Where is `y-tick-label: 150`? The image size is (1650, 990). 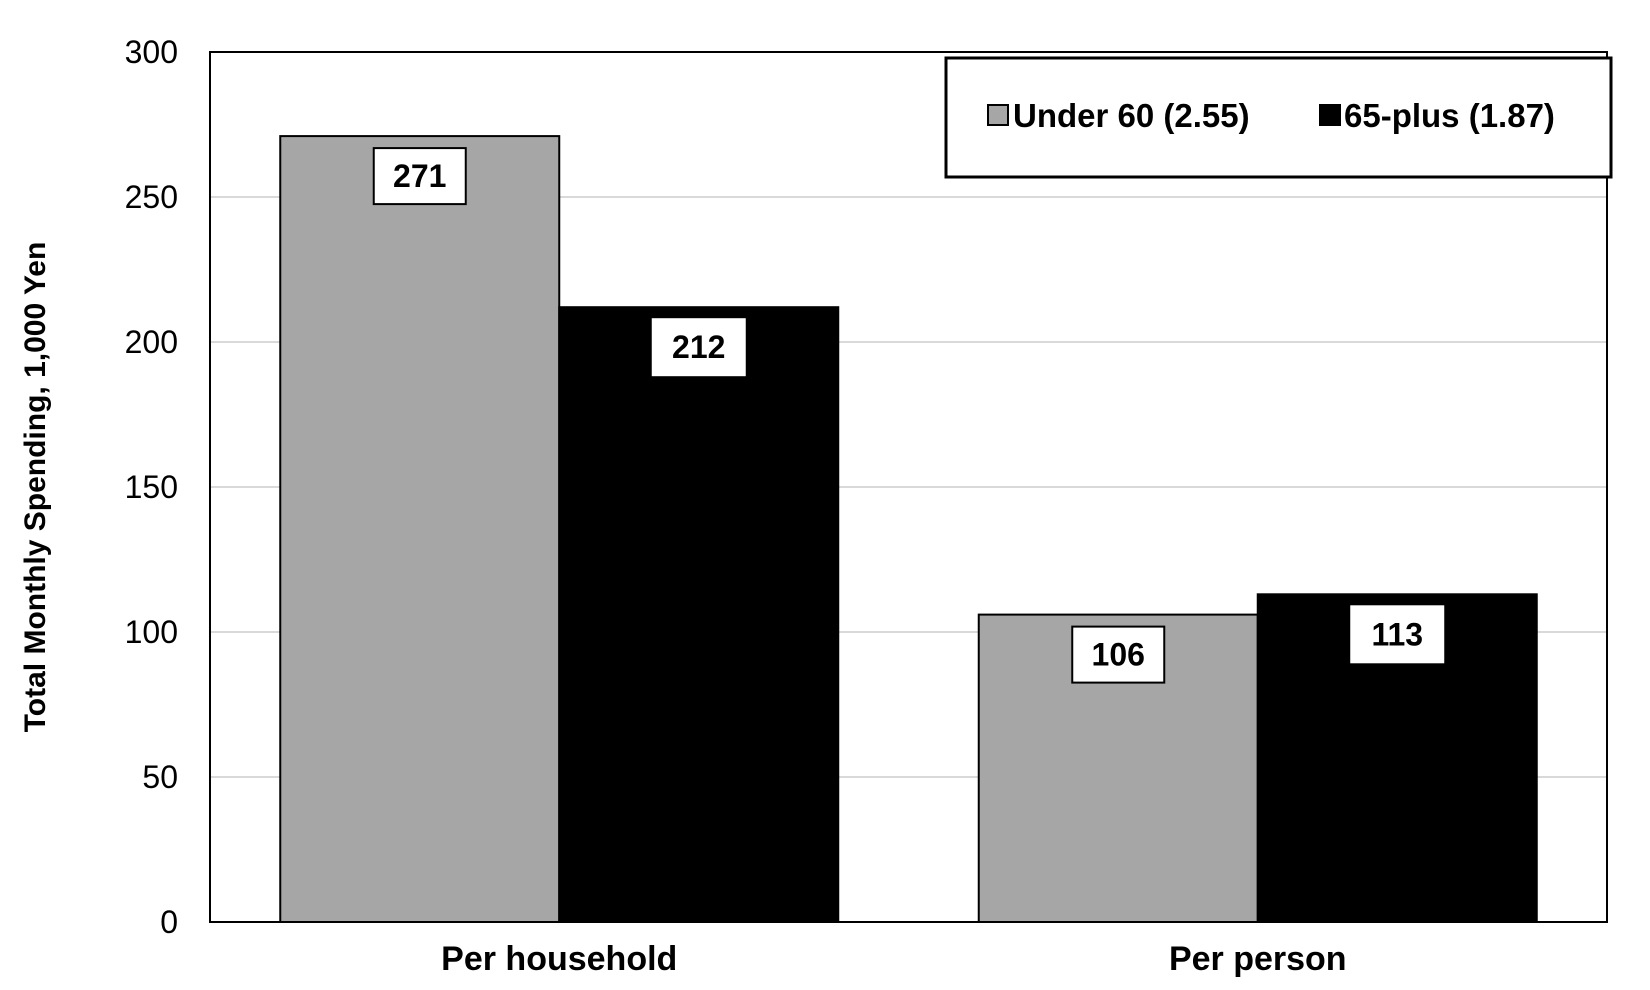 y-tick-label: 150 is located at coordinates (151, 487).